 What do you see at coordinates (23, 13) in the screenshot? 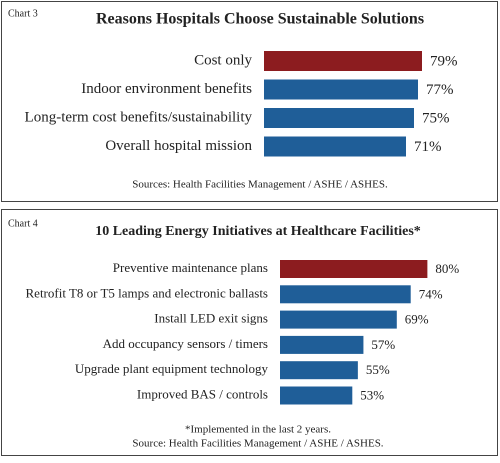
I see `chart-label: Chart 3` at bounding box center [23, 13].